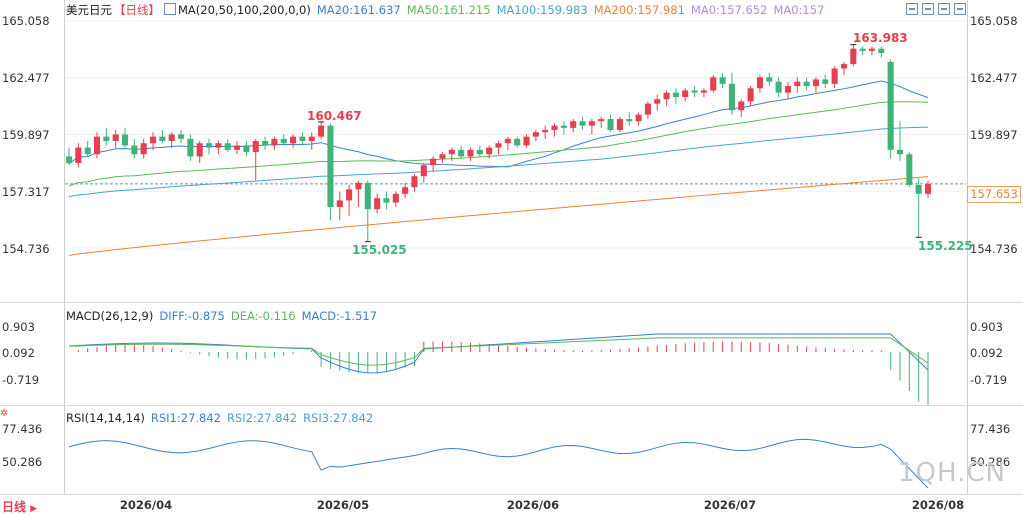 Image resolution: width=1023 pixels, height=515 pixels. I want to click on restore-icon, so click(944, 9).